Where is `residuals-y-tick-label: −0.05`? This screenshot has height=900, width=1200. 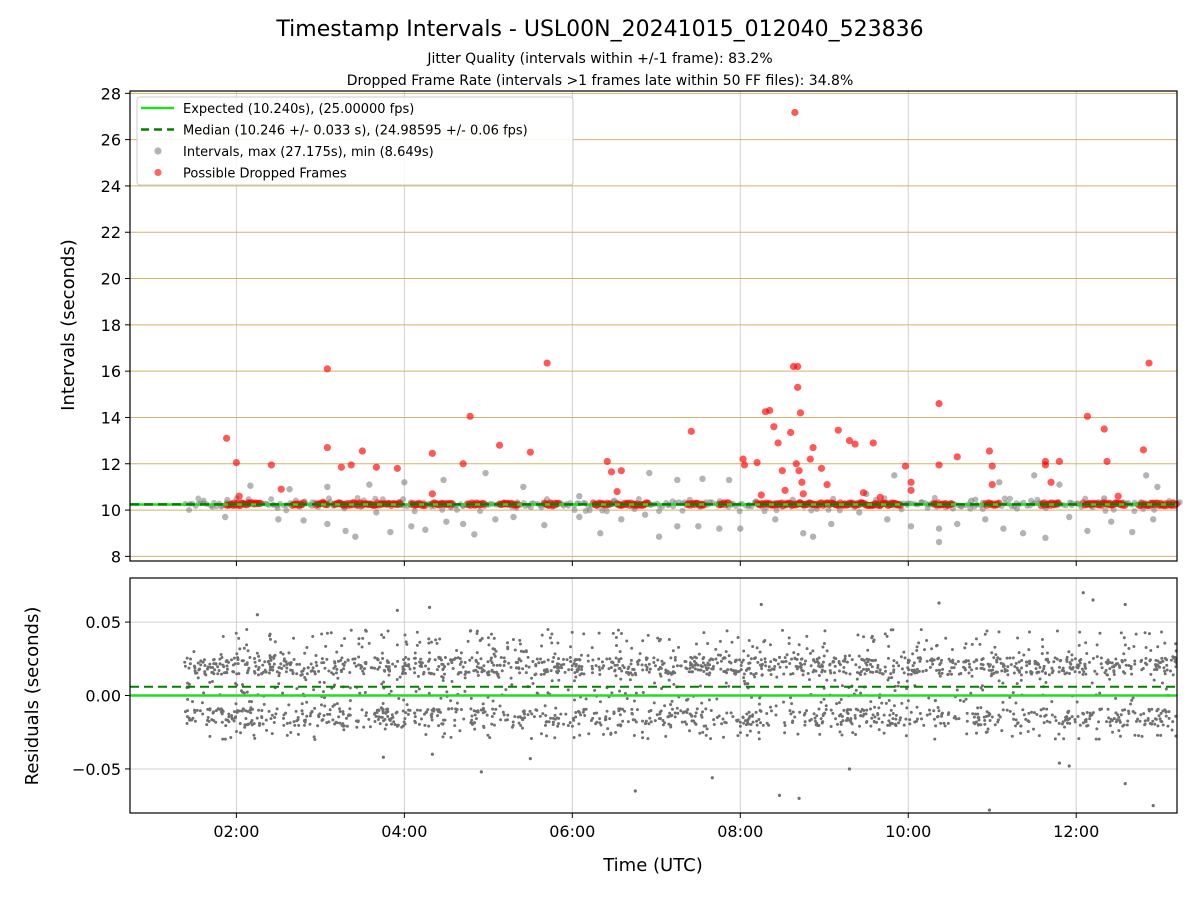
residuals-y-tick-label: −0.05 is located at coordinates (96, 769).